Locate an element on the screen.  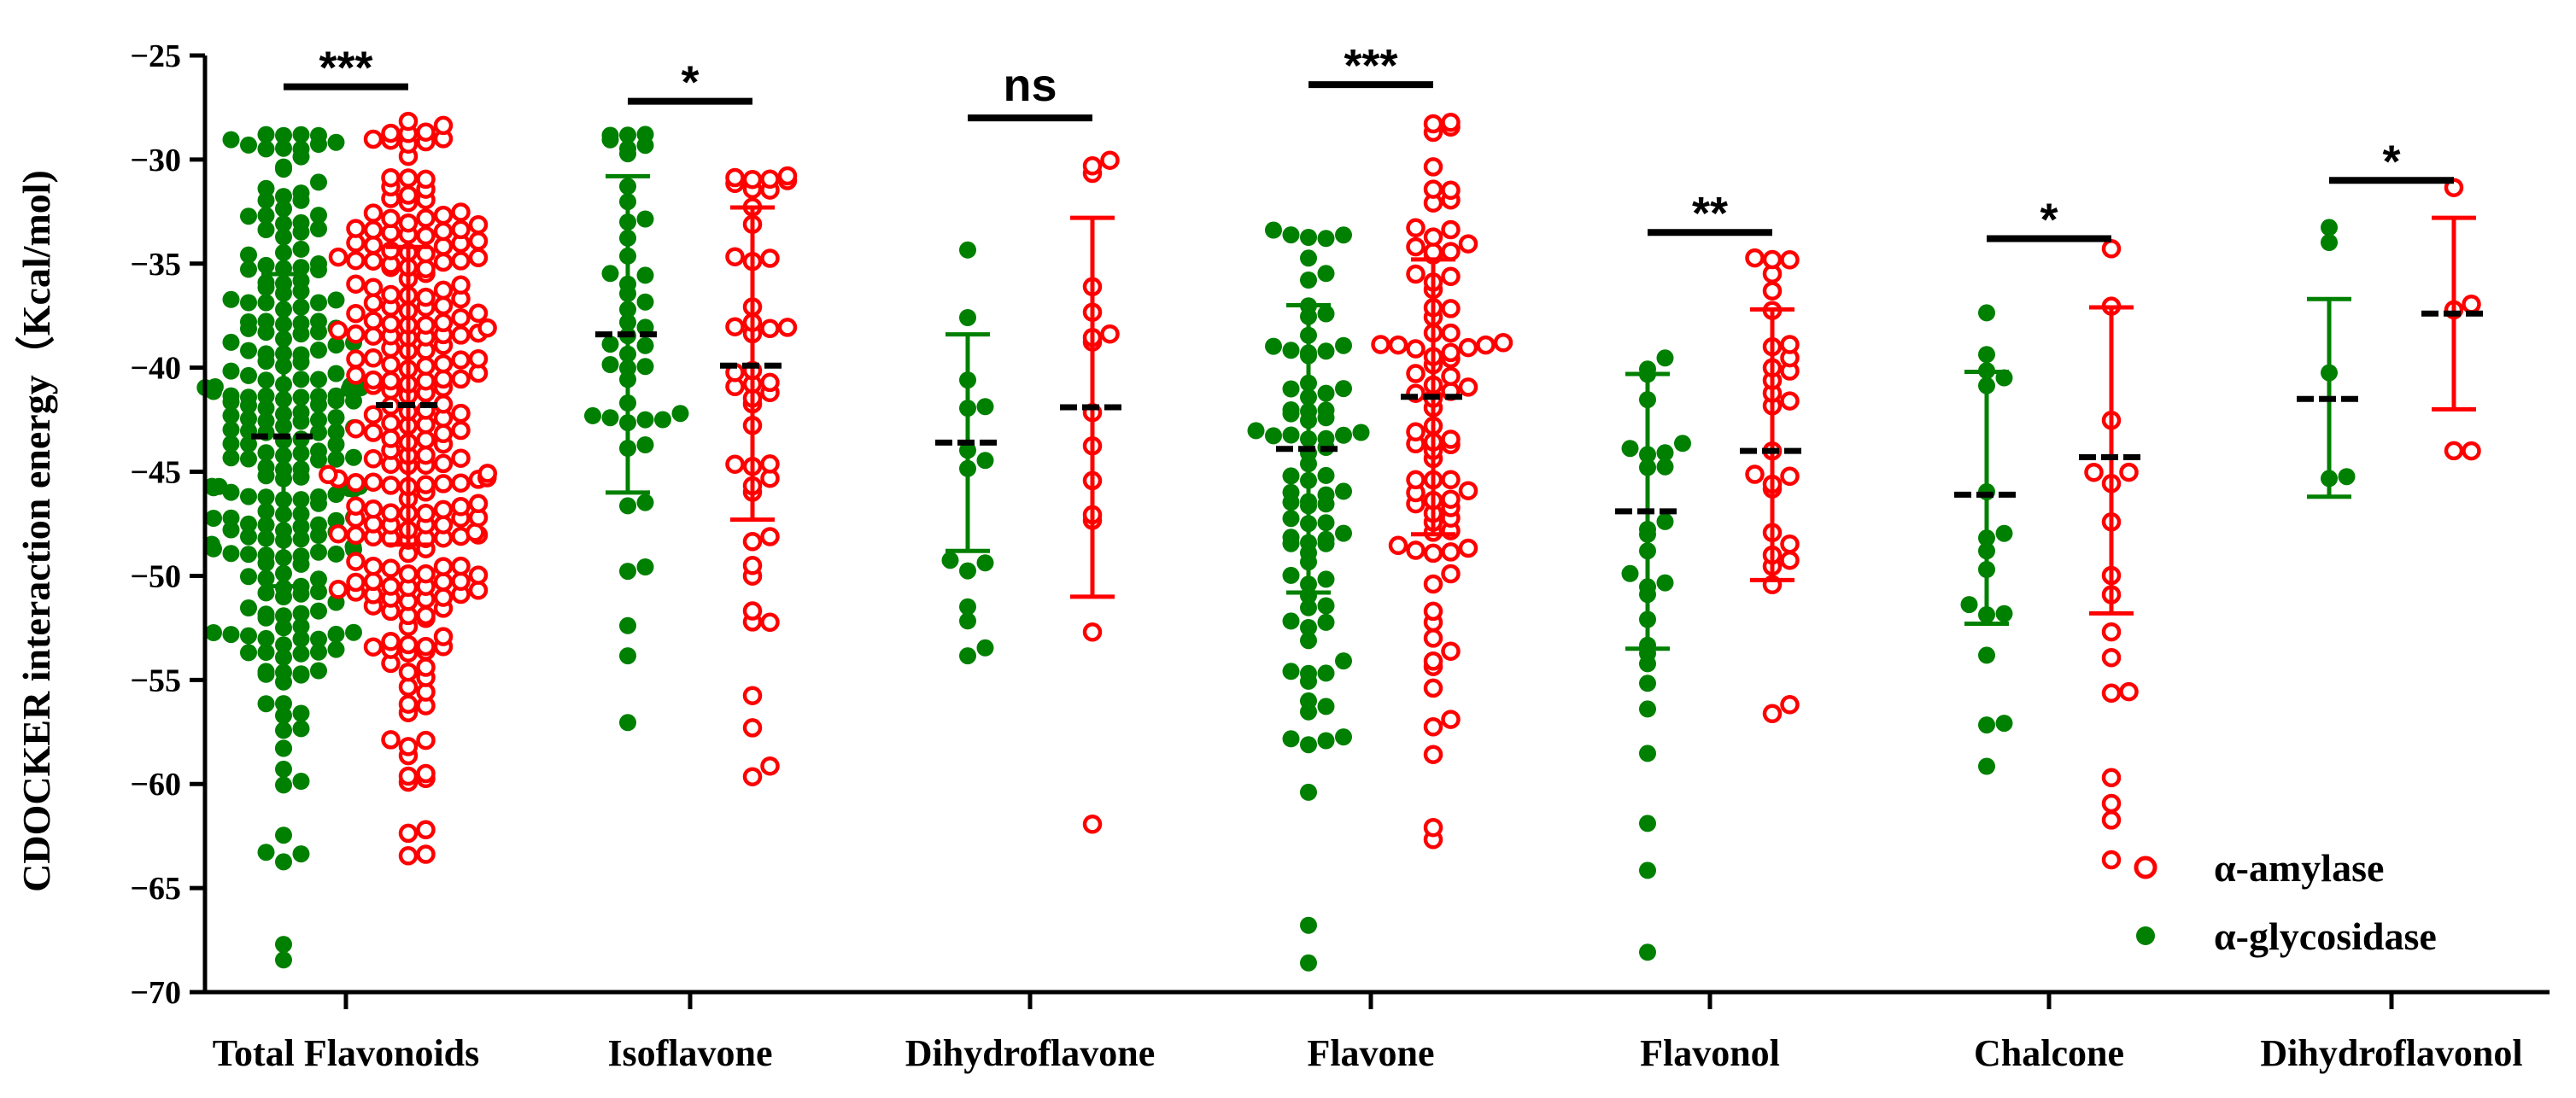
y-tick-label: −60 is located at coordinates (155, 785).